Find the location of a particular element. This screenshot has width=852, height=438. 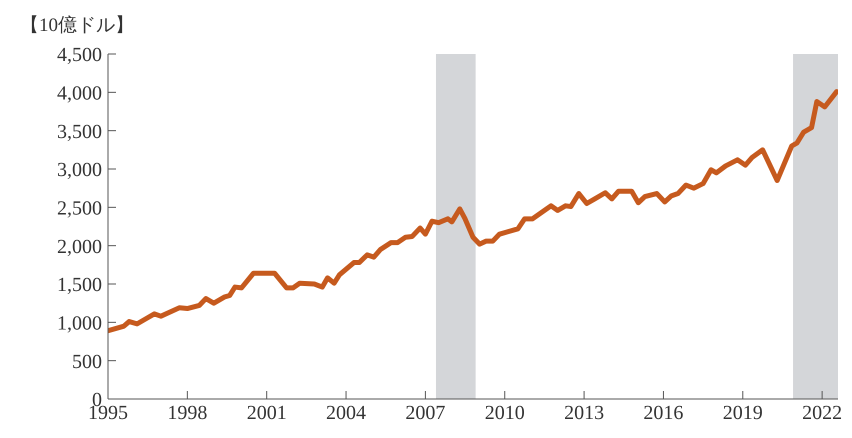

x-tick-label: 2001 is located at coordinates (266, 413).